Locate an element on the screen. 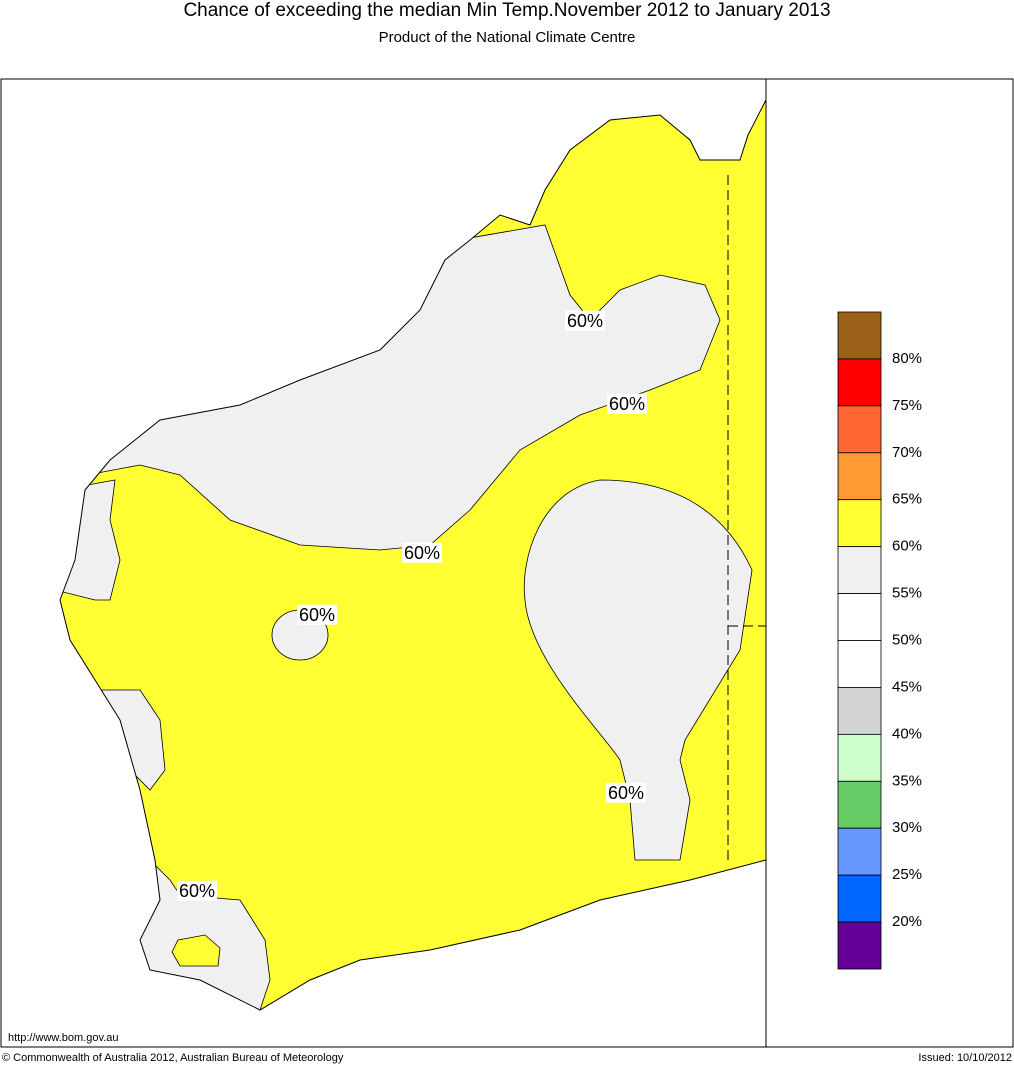  legend-label: 30% is located at coordinates (907, 827).